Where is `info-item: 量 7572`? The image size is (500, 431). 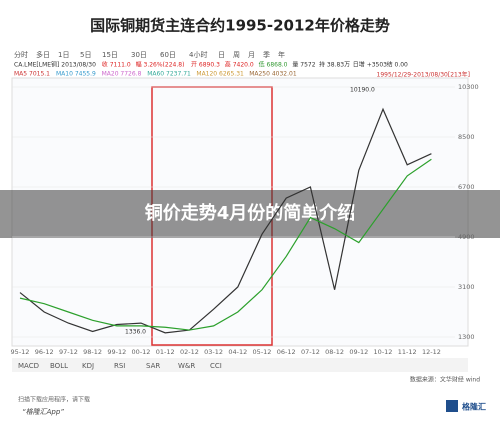 info-item: 量 7572 is located at coordinates (303, 65).